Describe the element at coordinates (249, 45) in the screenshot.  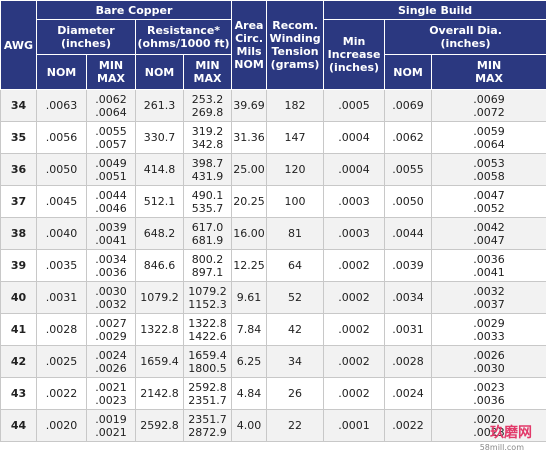
I see `area-header: Area Circ. Mils NOM` at that location.